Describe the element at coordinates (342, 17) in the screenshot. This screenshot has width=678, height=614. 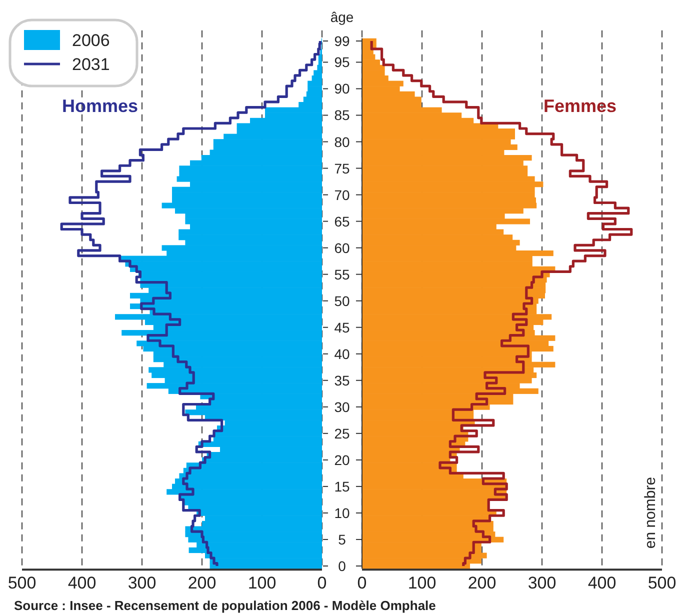
I see `y-axis-title: âge` at that location.